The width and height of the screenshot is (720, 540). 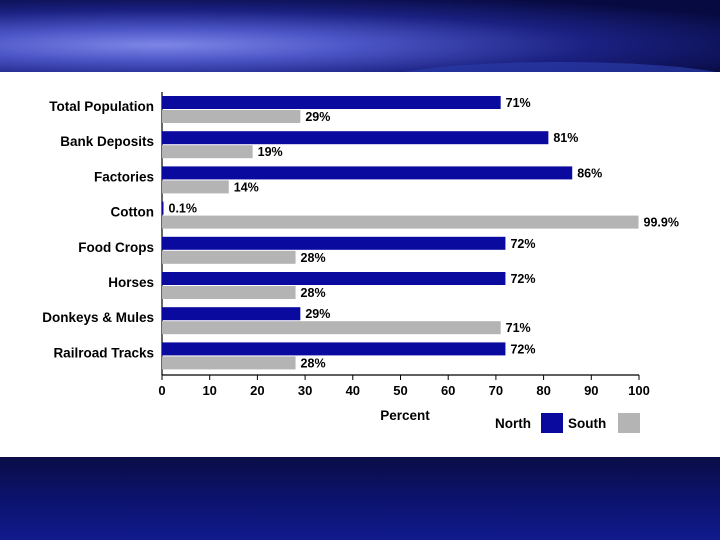 What do you see at coordinates (591, 390) in the screenshot?
I see `x-tick-label: 90` at bounding box center [591, 390].